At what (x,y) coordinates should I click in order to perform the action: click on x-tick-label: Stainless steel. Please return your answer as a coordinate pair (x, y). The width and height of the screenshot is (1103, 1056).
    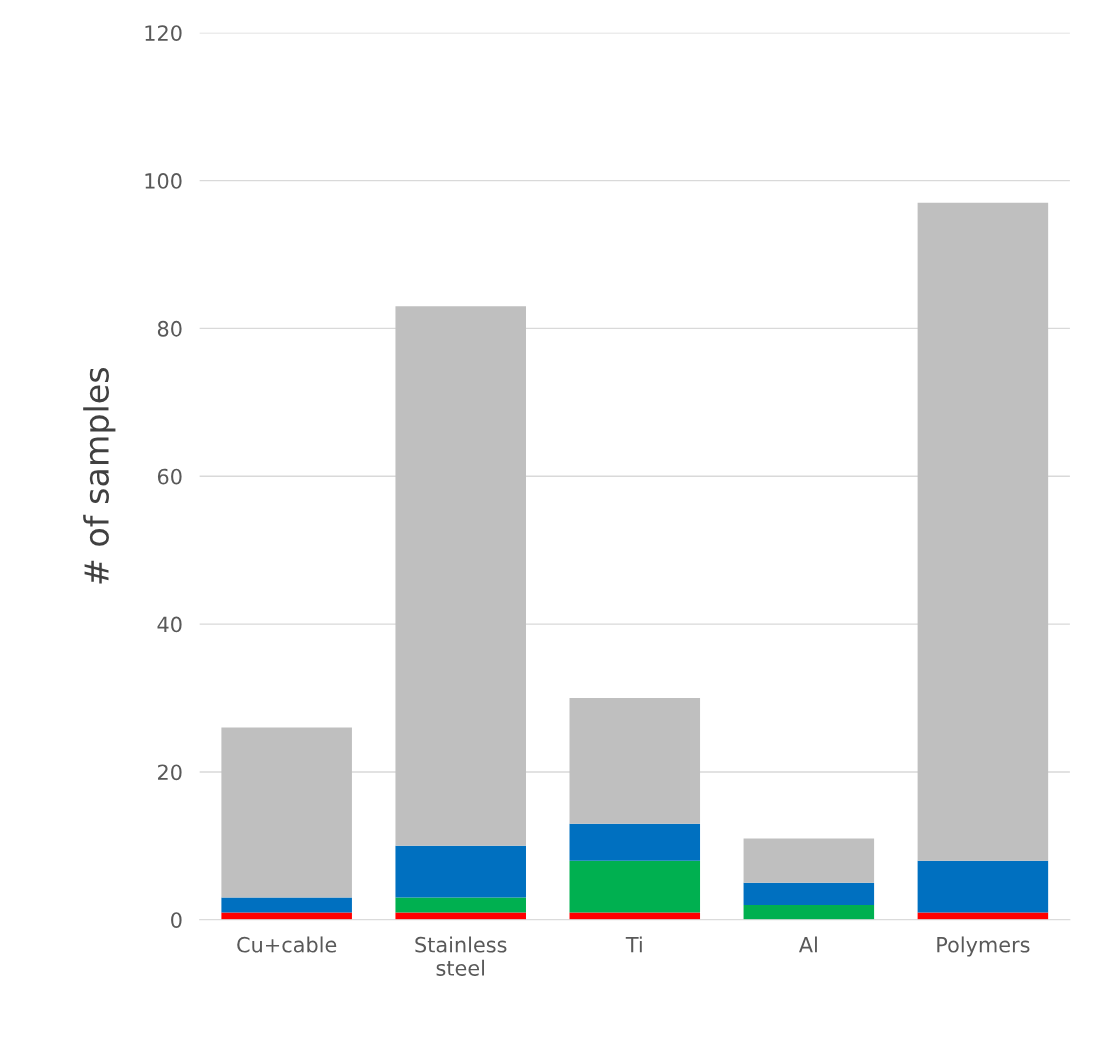
    Looking at the image, I should click on (461, 956).